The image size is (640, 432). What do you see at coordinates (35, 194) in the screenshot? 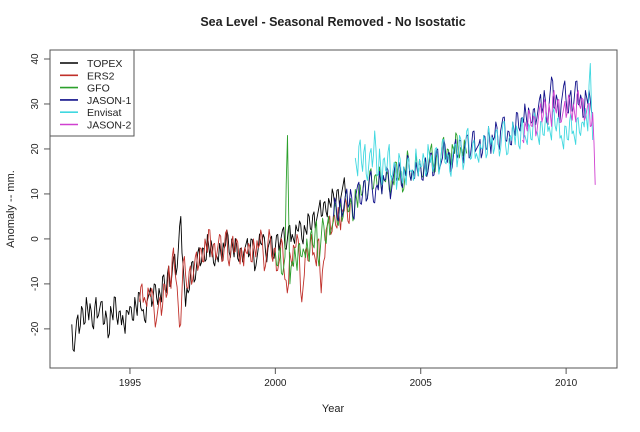
I see `y-tick-label: 10` at bounding box center [35, 194].